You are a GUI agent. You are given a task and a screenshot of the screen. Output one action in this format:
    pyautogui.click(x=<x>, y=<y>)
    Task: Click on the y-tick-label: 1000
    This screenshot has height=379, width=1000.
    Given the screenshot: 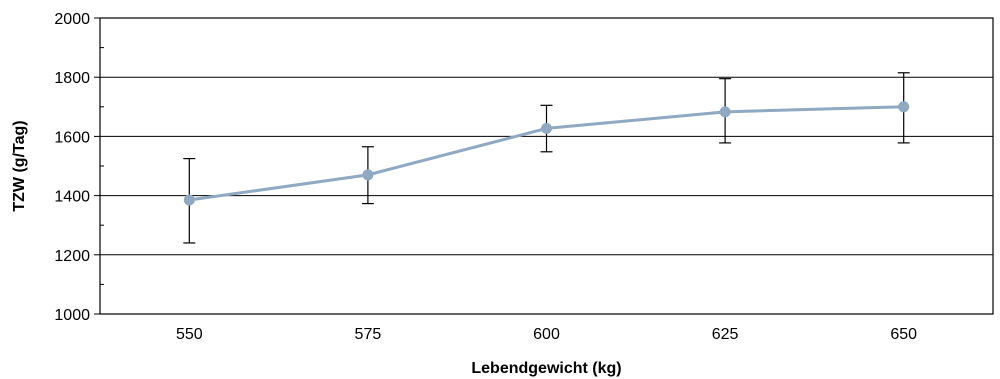 What is the action you would take?
    pyautogui.click(x=72, y=315)
    